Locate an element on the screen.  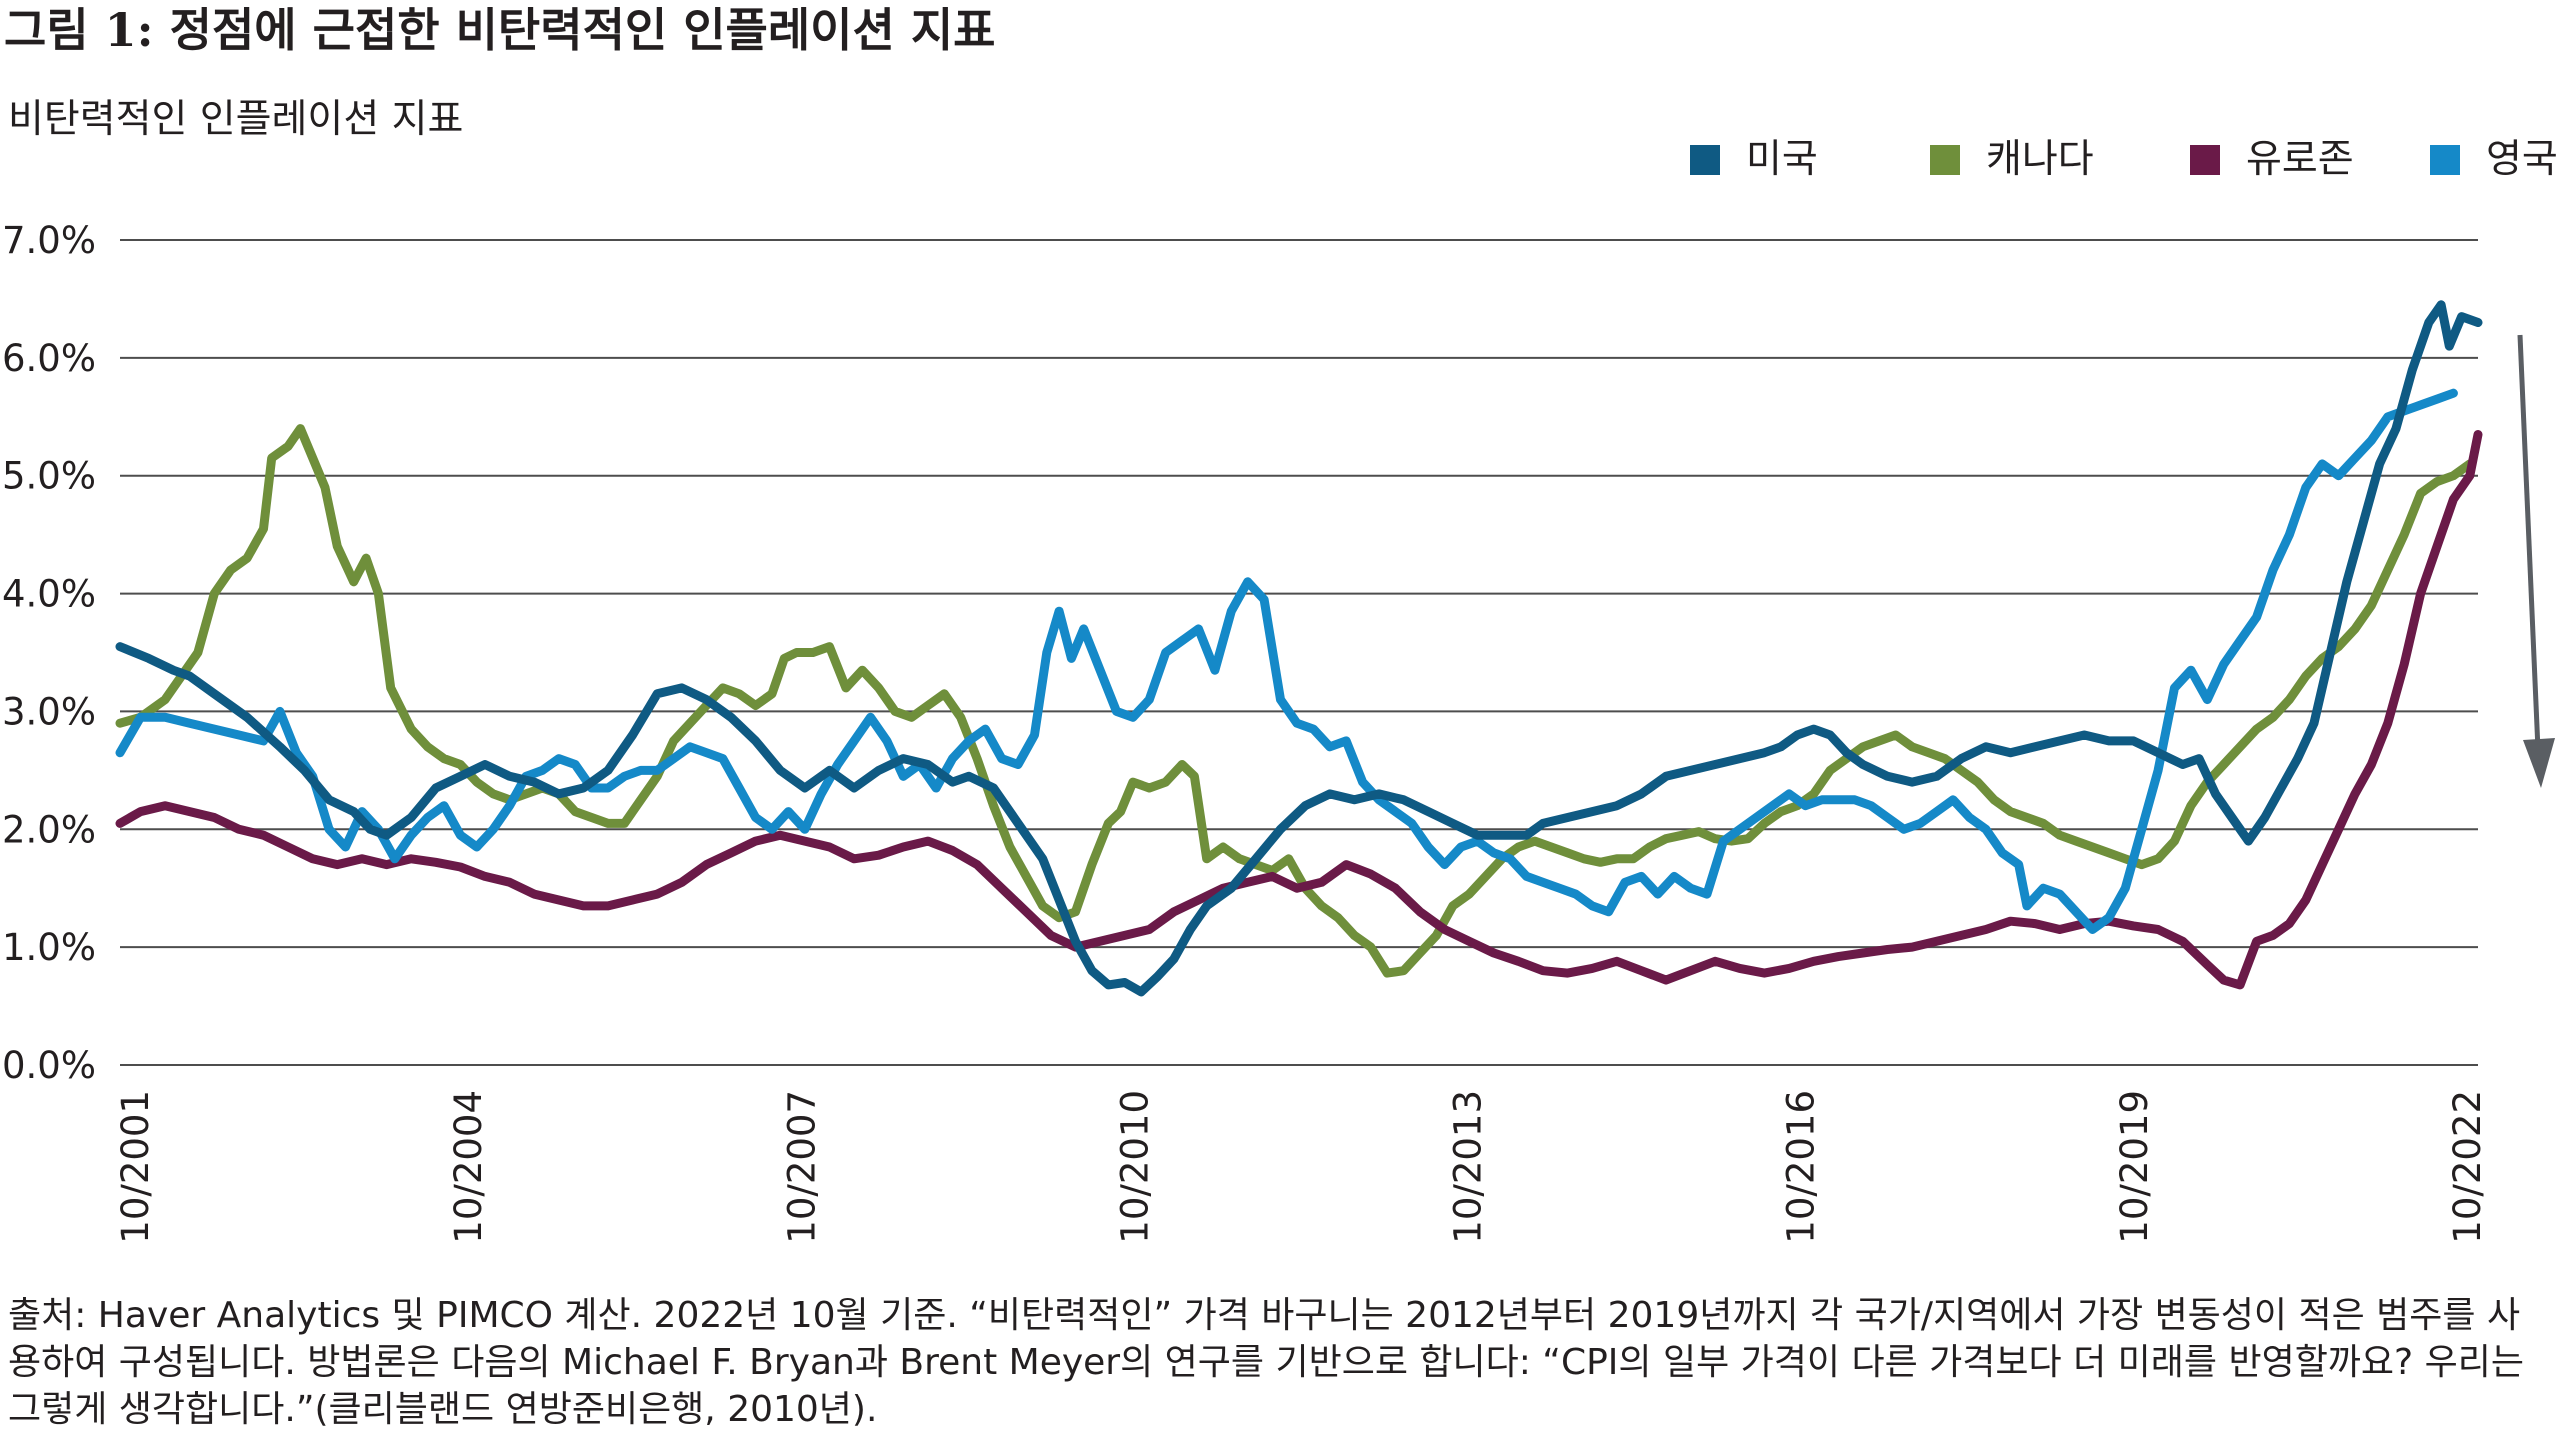
legend-item-us: 미국 is located at coordinates (1754, 160).